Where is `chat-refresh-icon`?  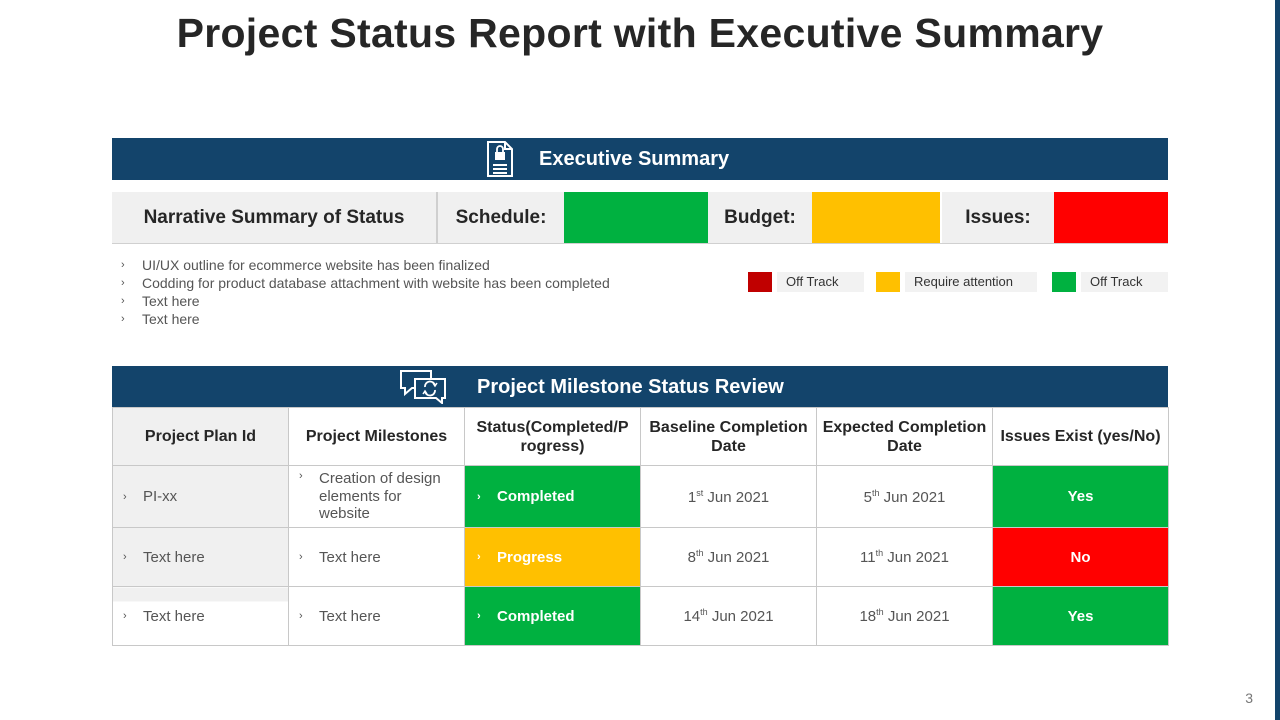 chat-refresh-icon is located at coordinates (423, 387).